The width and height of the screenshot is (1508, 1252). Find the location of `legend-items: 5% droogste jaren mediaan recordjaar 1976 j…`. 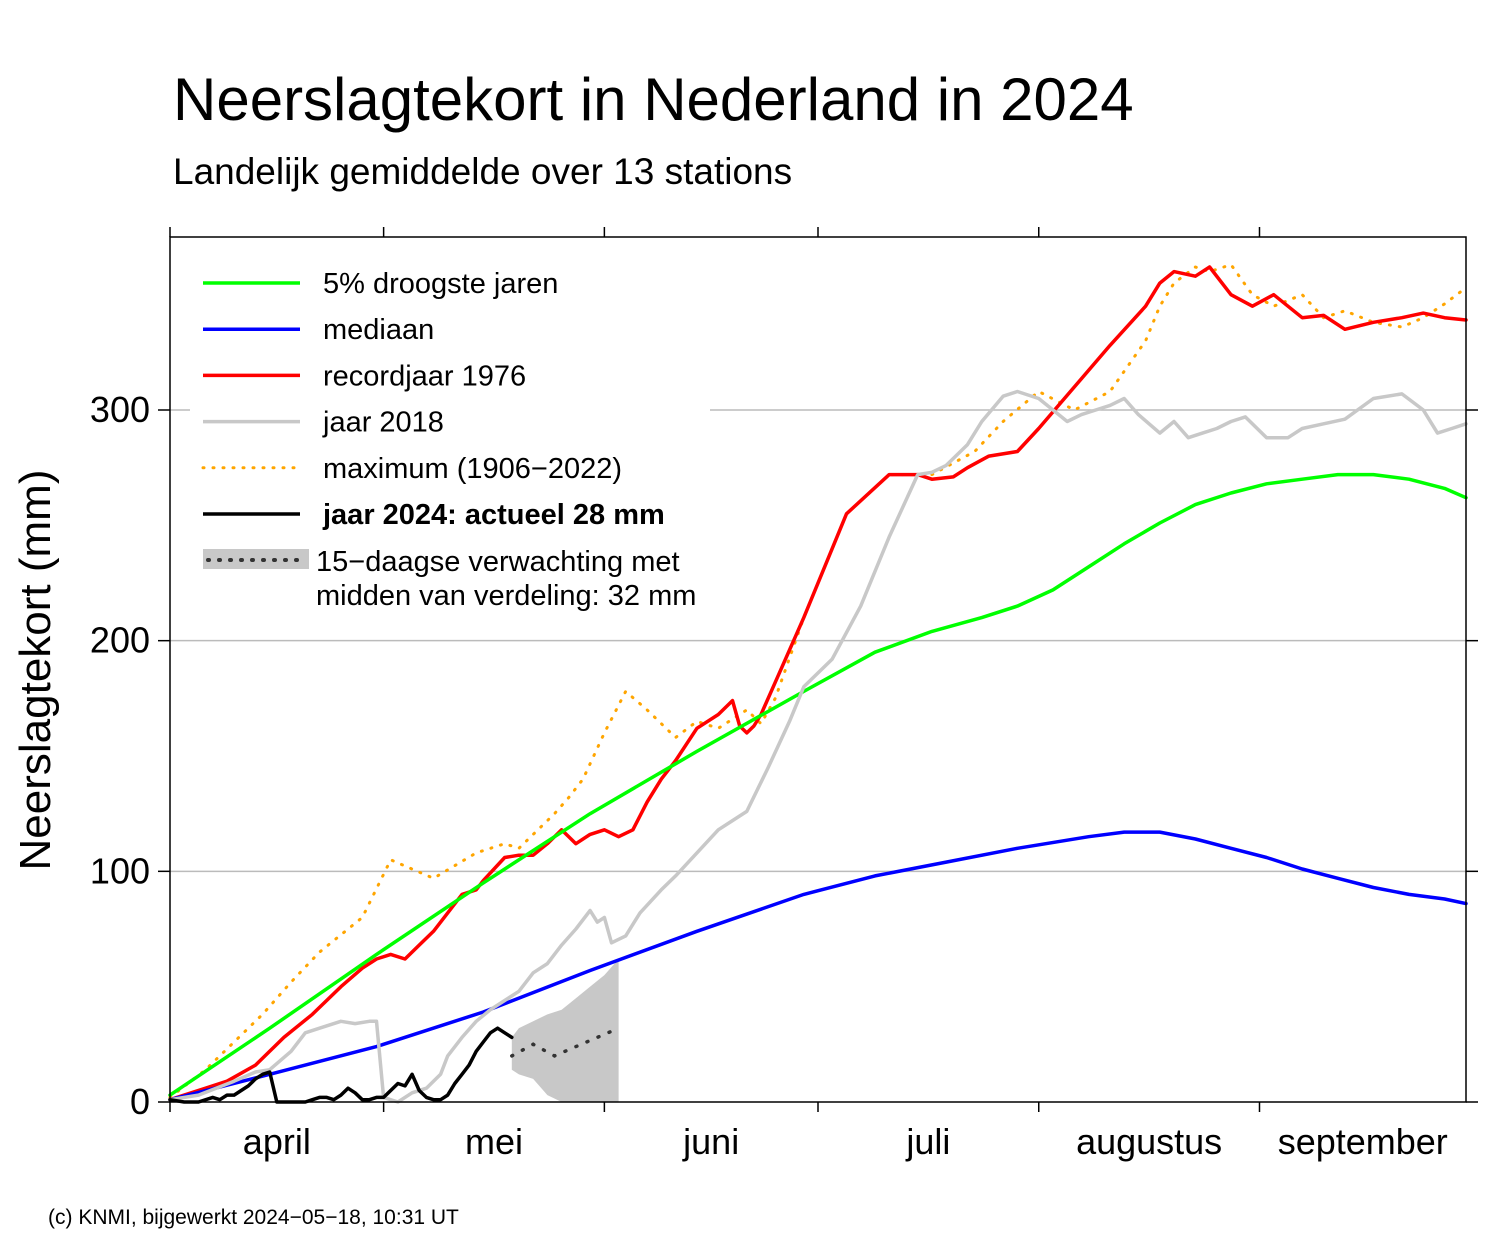

legend-items: 5% droogste jaren mediaan recordjaar 1976 j… is located at coordinates (433, 399).